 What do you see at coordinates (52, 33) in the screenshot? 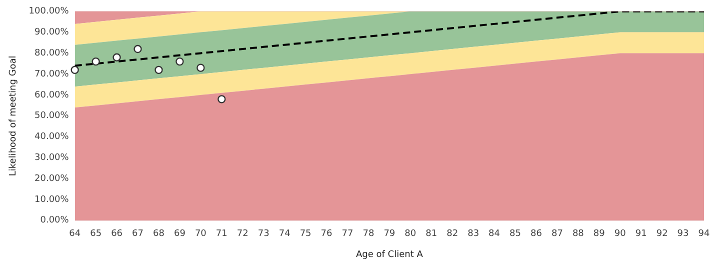
I see `y-tick-label: 90.00%` at bounding box center [52, 33].